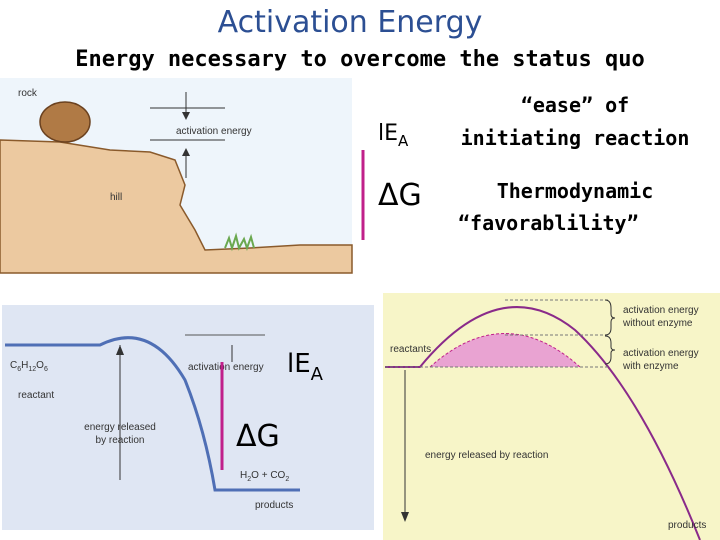 This screenshot has height=540, width=720. What do you see at coordinates (410, 349) in the screenshot?
I see `reactants-label: reactants` at bounding box center [410, 349].